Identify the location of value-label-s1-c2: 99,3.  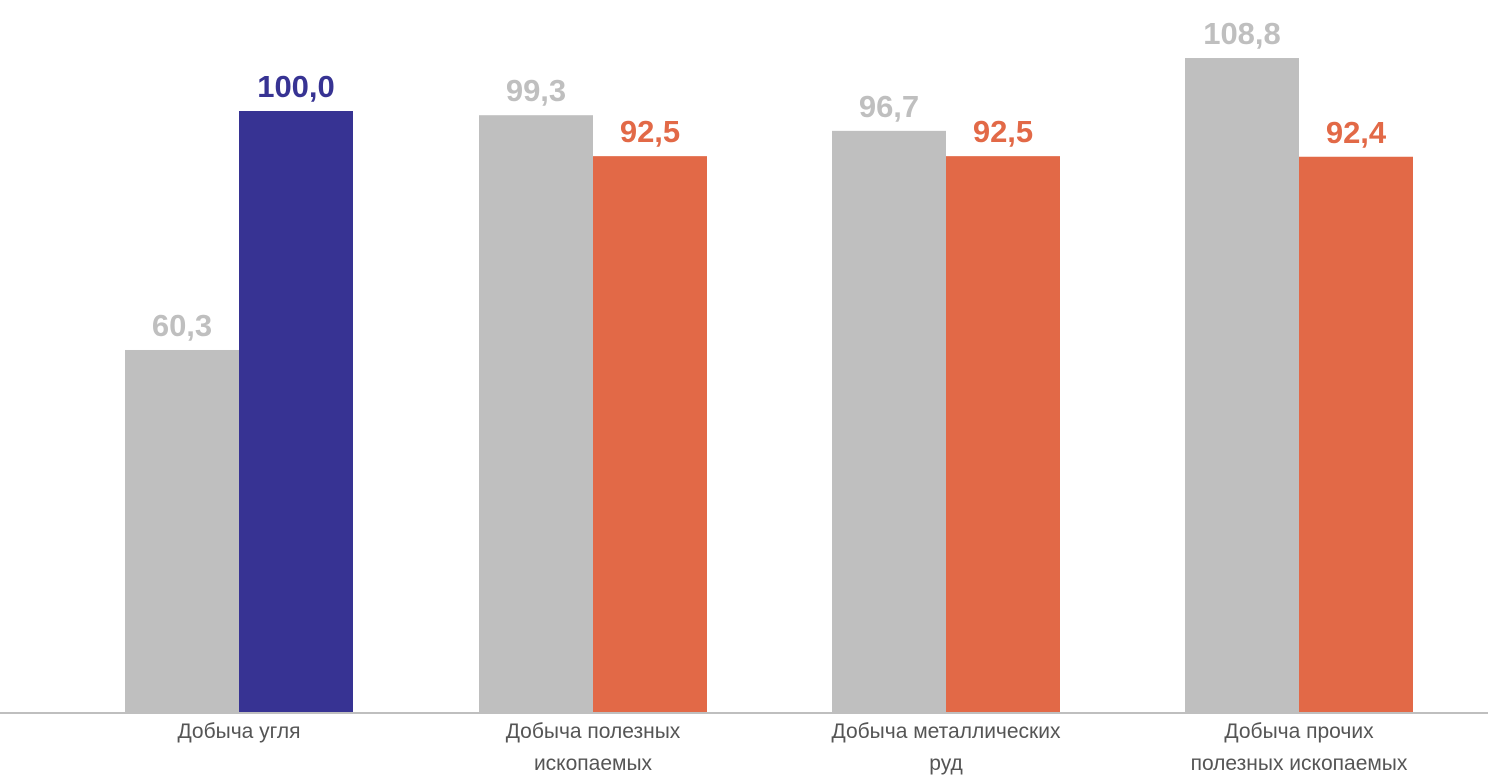
(536, 90).